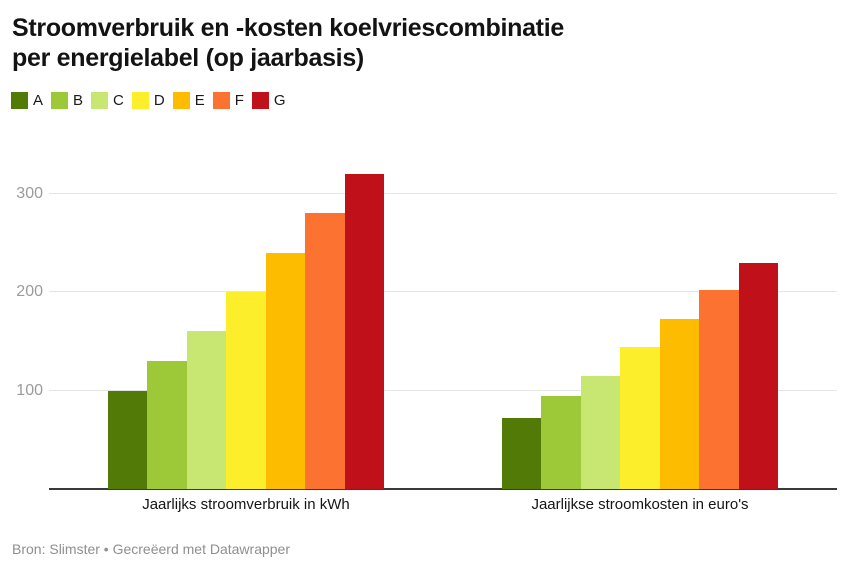 This screenshot has width=849, height=575. Describe the element at coordinates (640, 504) in the screenshot. I see `x-axis-label-1: Jaarlijkse stroomkosten in euro's` at that location.